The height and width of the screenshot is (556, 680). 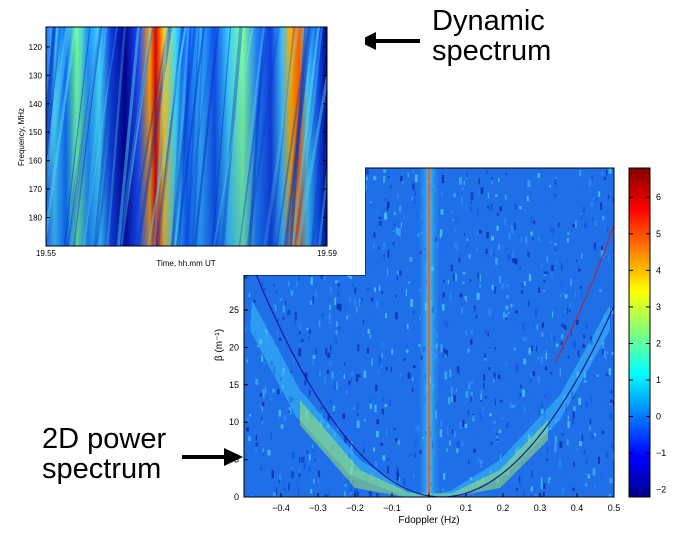 What do you see at coordinates (658, 417) in the screenshot?
I see `colorbar-tick-label: 0` at bounding box center [658, 417].